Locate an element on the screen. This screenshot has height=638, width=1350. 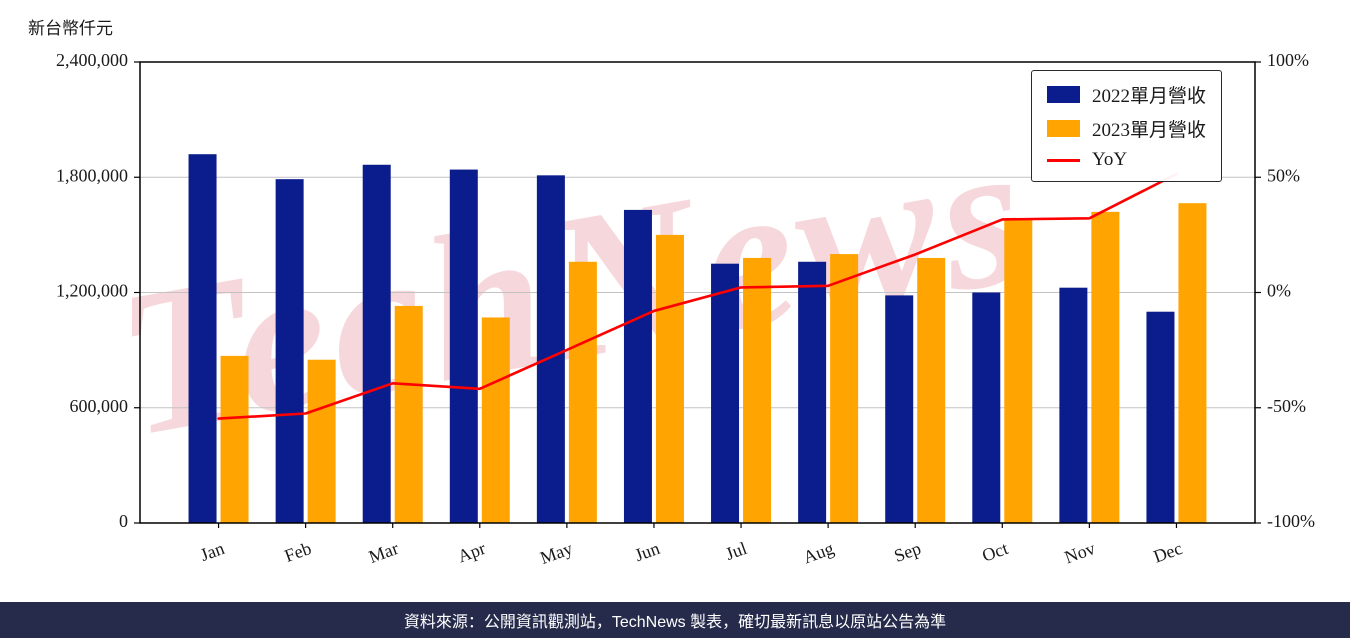
legend-item-yoy: YoY is located at coordinates (1126, 160).